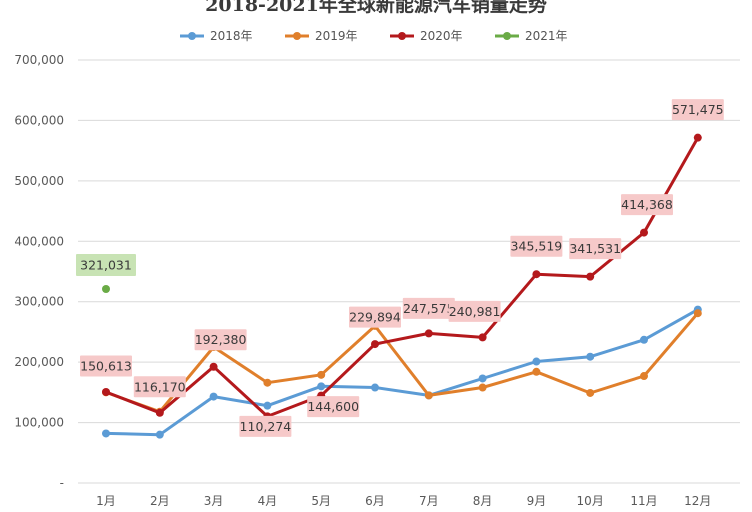 Image resolution: width=752 pixels, height=512 pixels. What do you see at coordinates (62, 483) in the screenshot?
I see `y-tick-label-0: -` at bounding box center [62, 483].